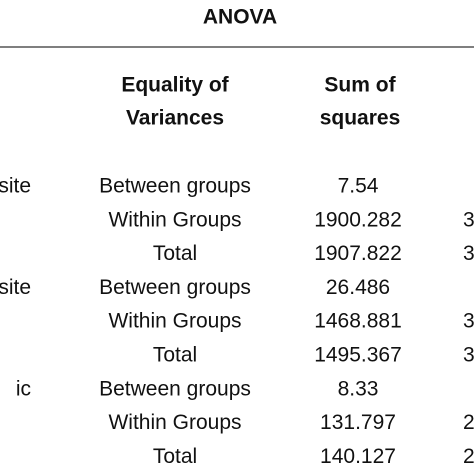 This screenshot has width=474, height=474. I want to click on sum-cell: 131.797, so click(358, 422).